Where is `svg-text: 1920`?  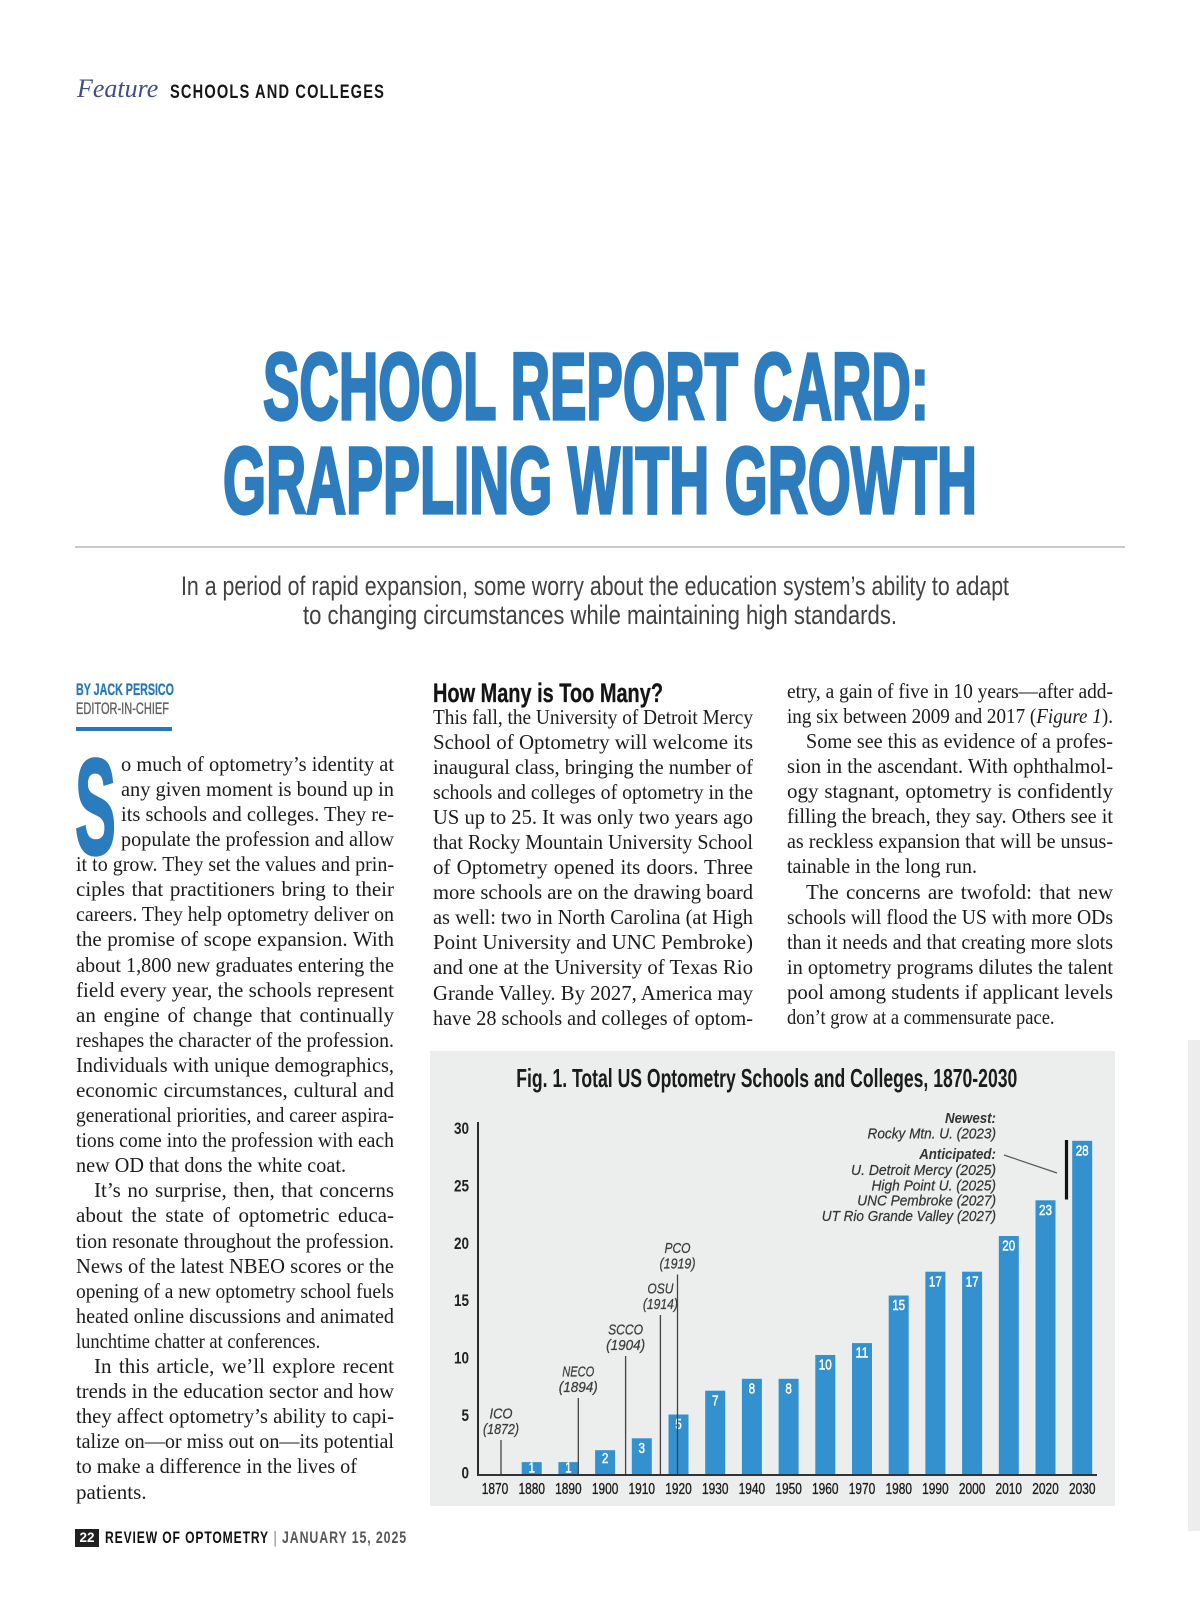 svg-text: 1920 is located at coordinates (678, 1489).